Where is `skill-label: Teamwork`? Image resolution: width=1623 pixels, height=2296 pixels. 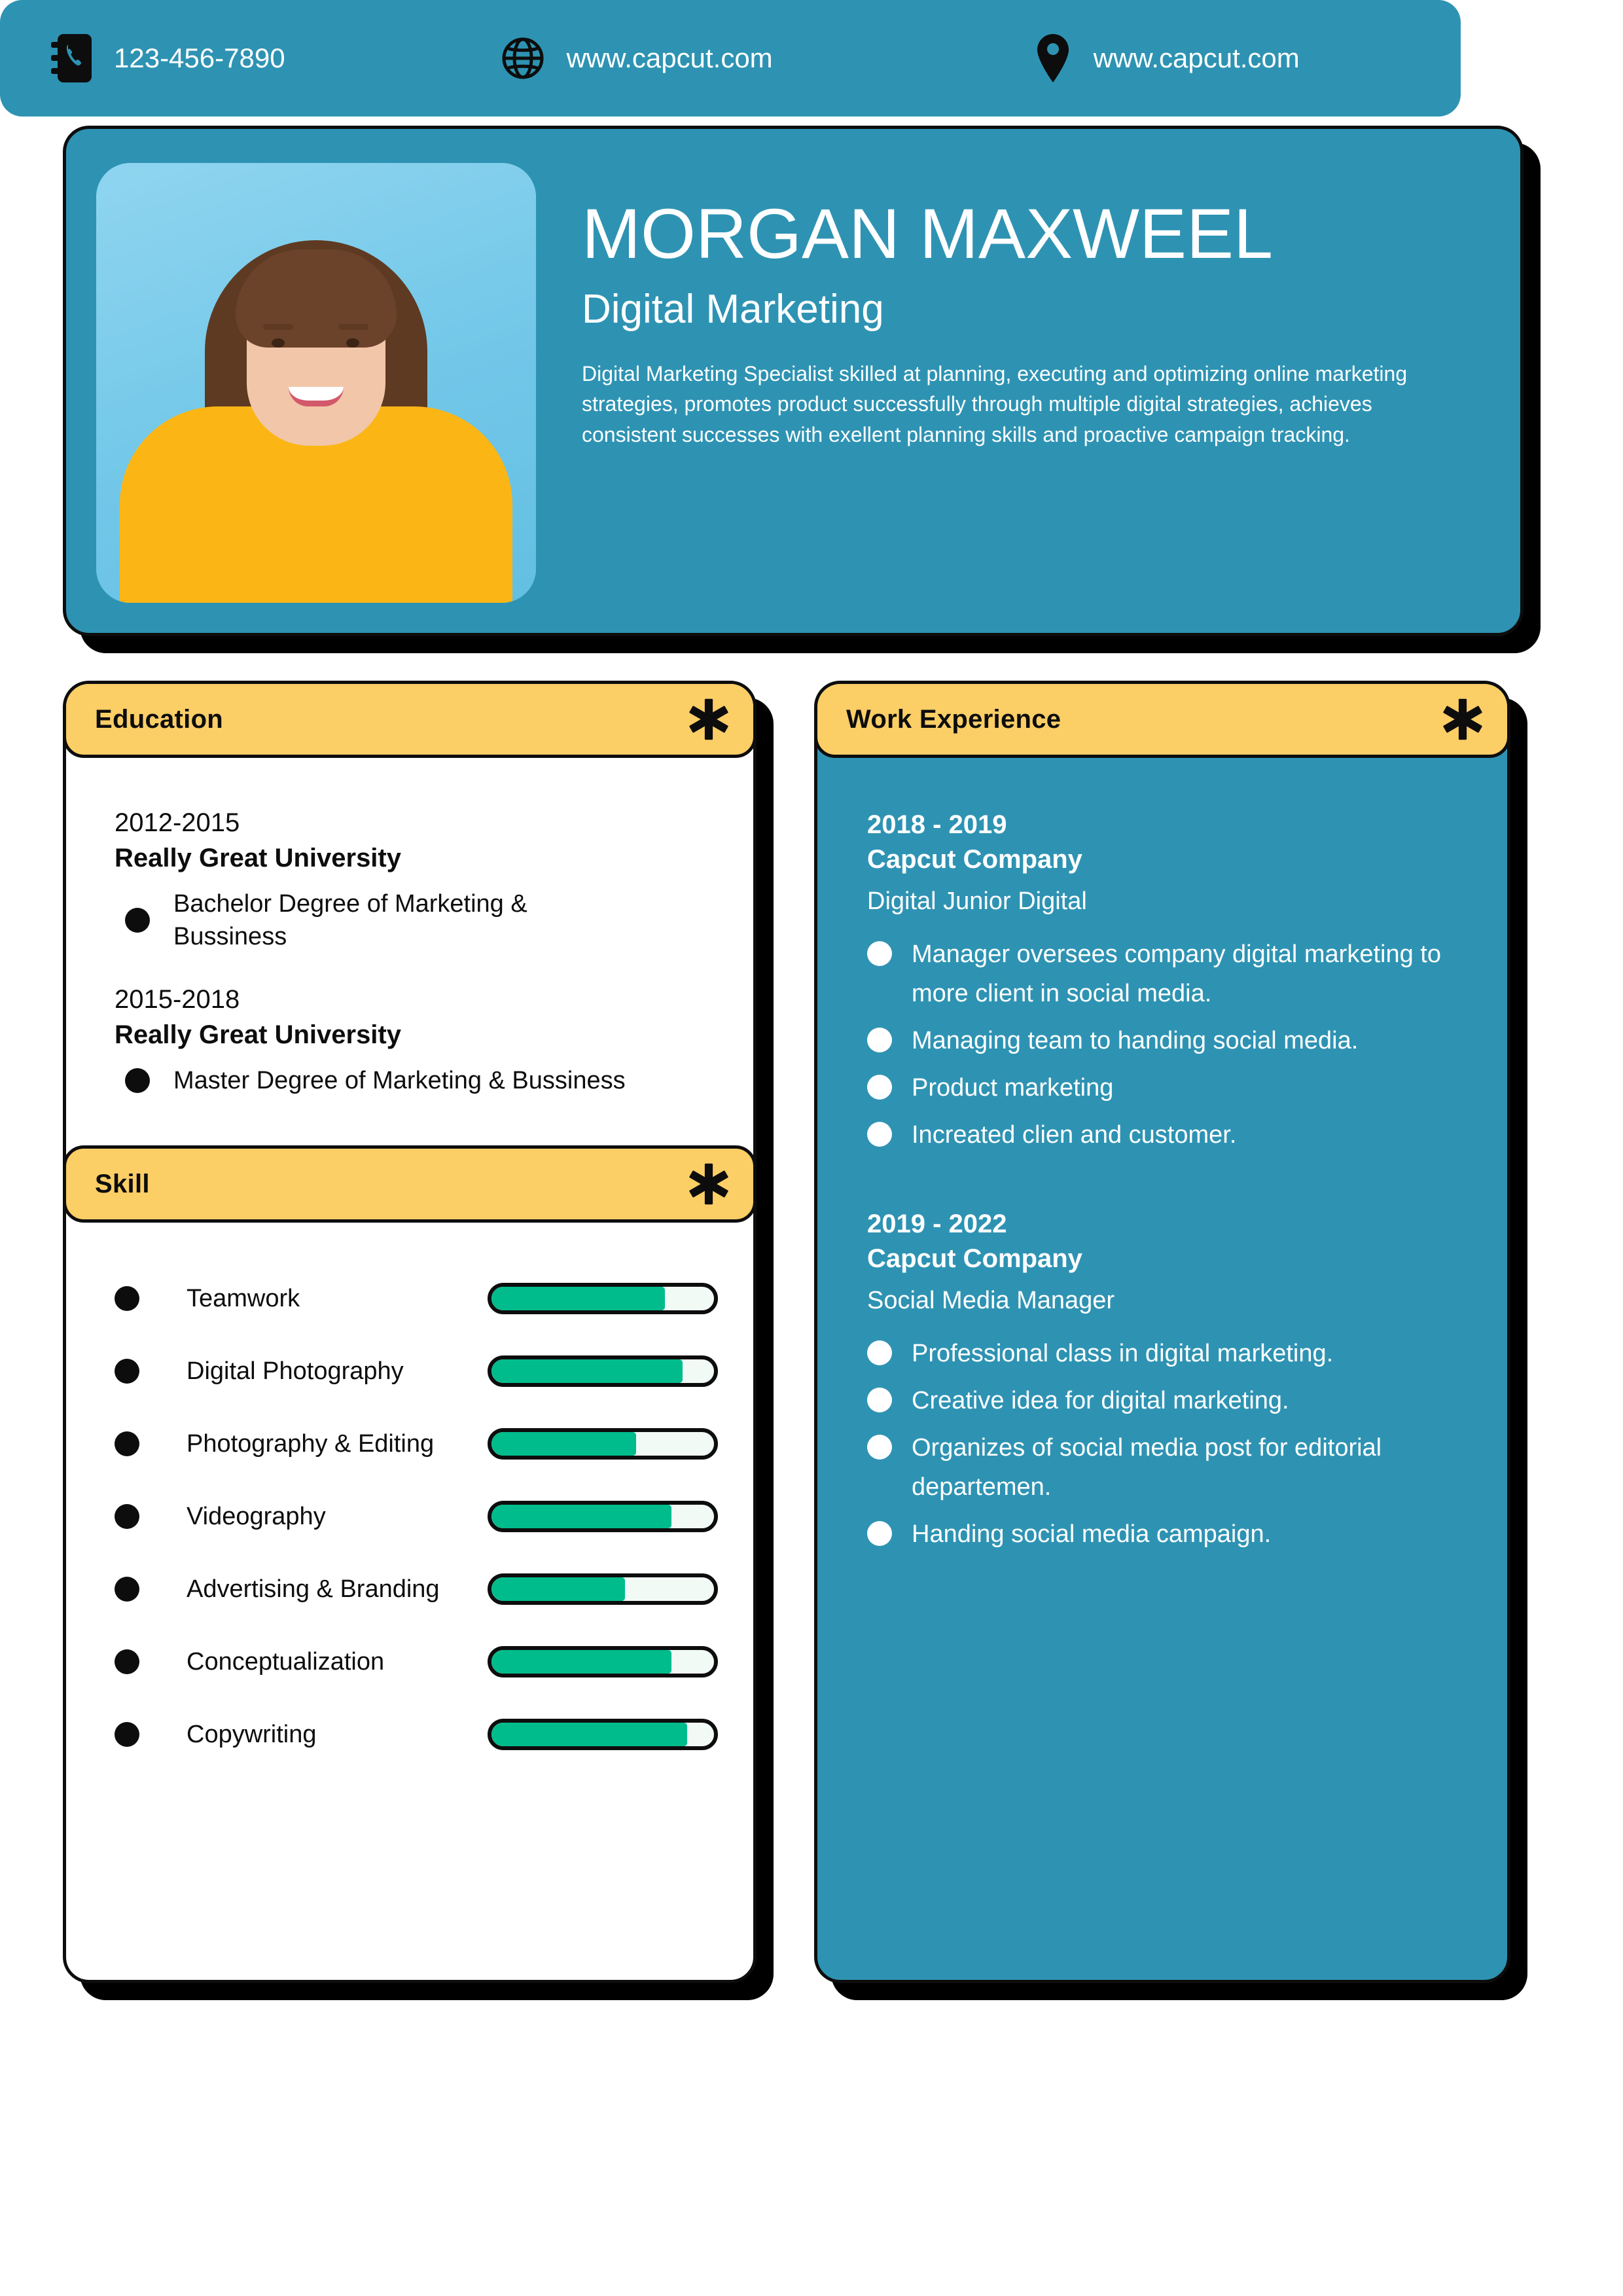 skill-label: Teamwork is located at coordinates (243, 1298).